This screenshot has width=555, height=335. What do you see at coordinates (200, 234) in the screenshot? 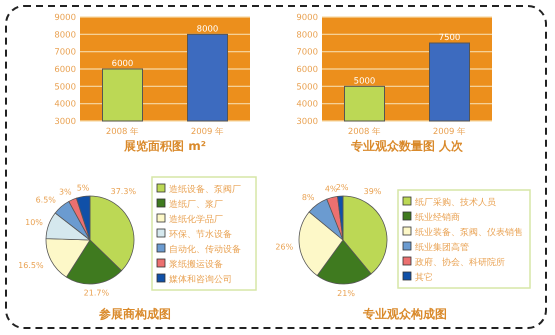
I see `legend-label: 环保、节水设备` at bounding box center [200, 234].